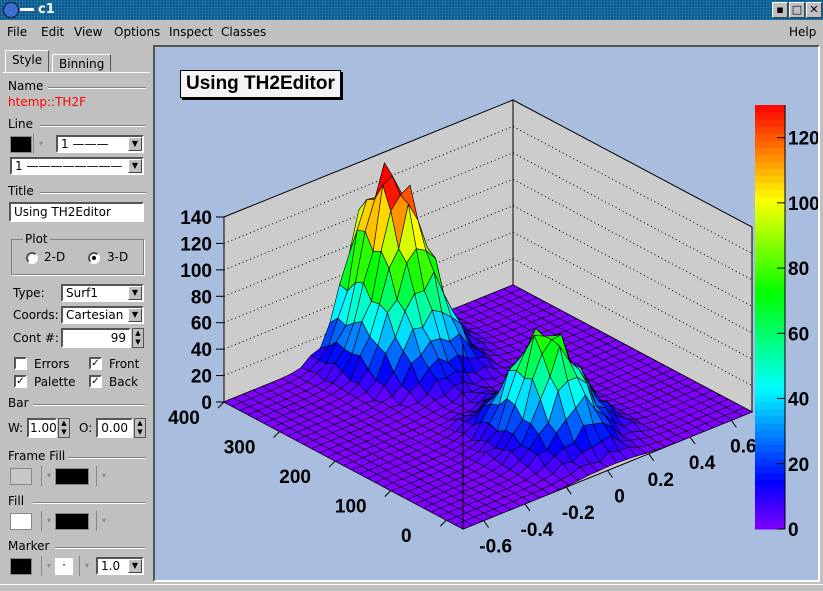  What do you see at coordinates (42, 428) in the screenshot?
I see `bar-width-input: 1.00` at bounding box center [42, 428].